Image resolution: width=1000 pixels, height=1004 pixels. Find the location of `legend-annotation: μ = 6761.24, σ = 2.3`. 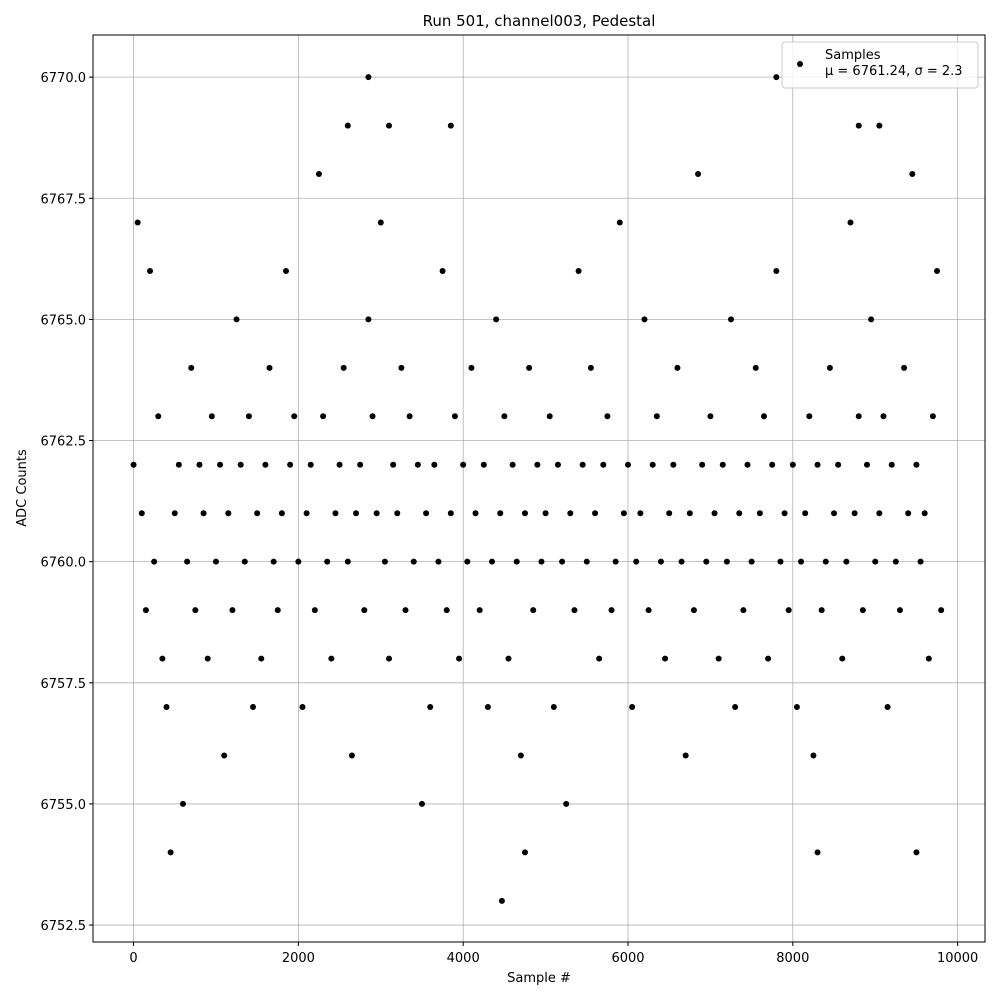

legend-annotation: μ = 6761.24, σ = 2.3 is located at coordinates (894, 71).